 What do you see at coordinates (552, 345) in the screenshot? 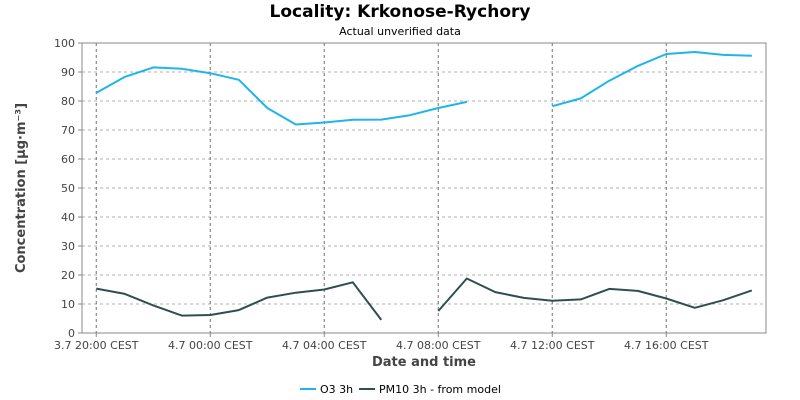
I see `x-tick-label: 4.7 12:00 CEST` at bounding box center [552, 345].